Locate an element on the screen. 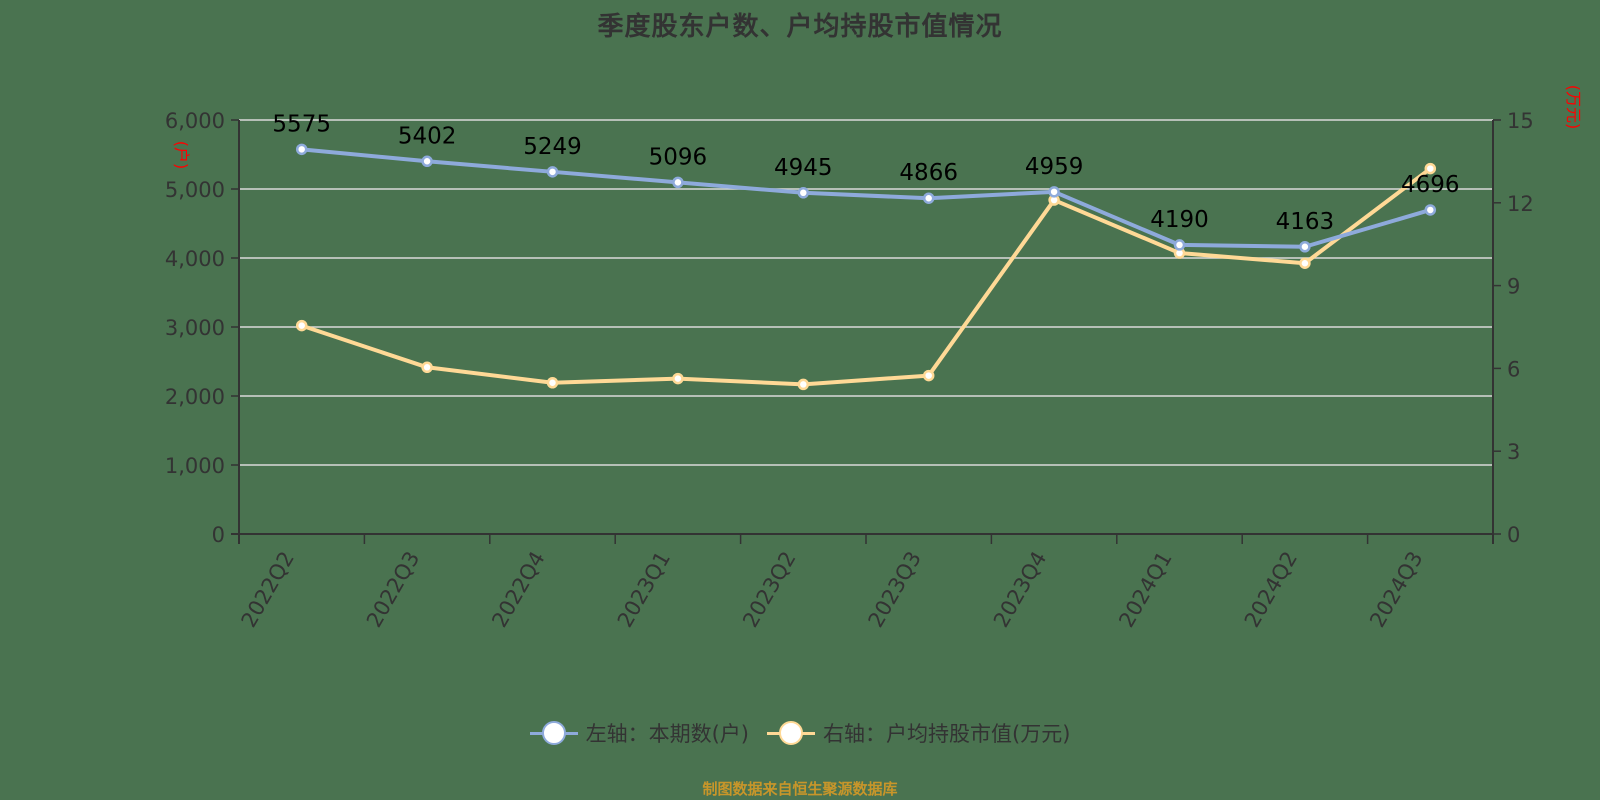 This screenshot has height=800, width=1600. data-label: 4866 is located at coordinates (928, 173).